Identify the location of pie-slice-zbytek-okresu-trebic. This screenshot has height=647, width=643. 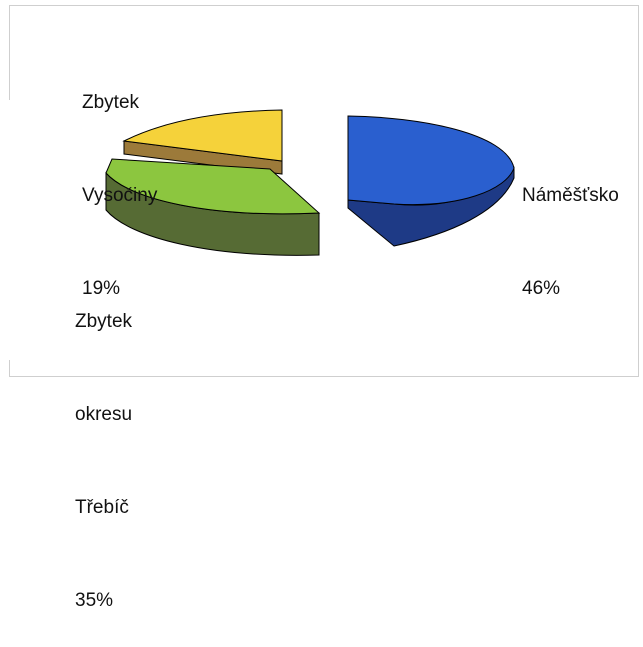
(213, 207).